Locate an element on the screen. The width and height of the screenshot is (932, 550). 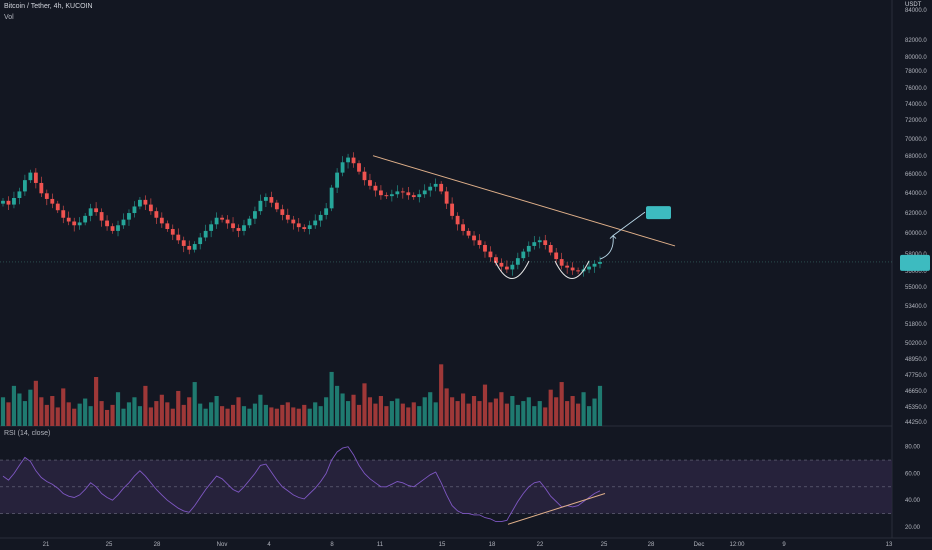
price-tick-label: 80000.0 is located at coordinates (916, 58).